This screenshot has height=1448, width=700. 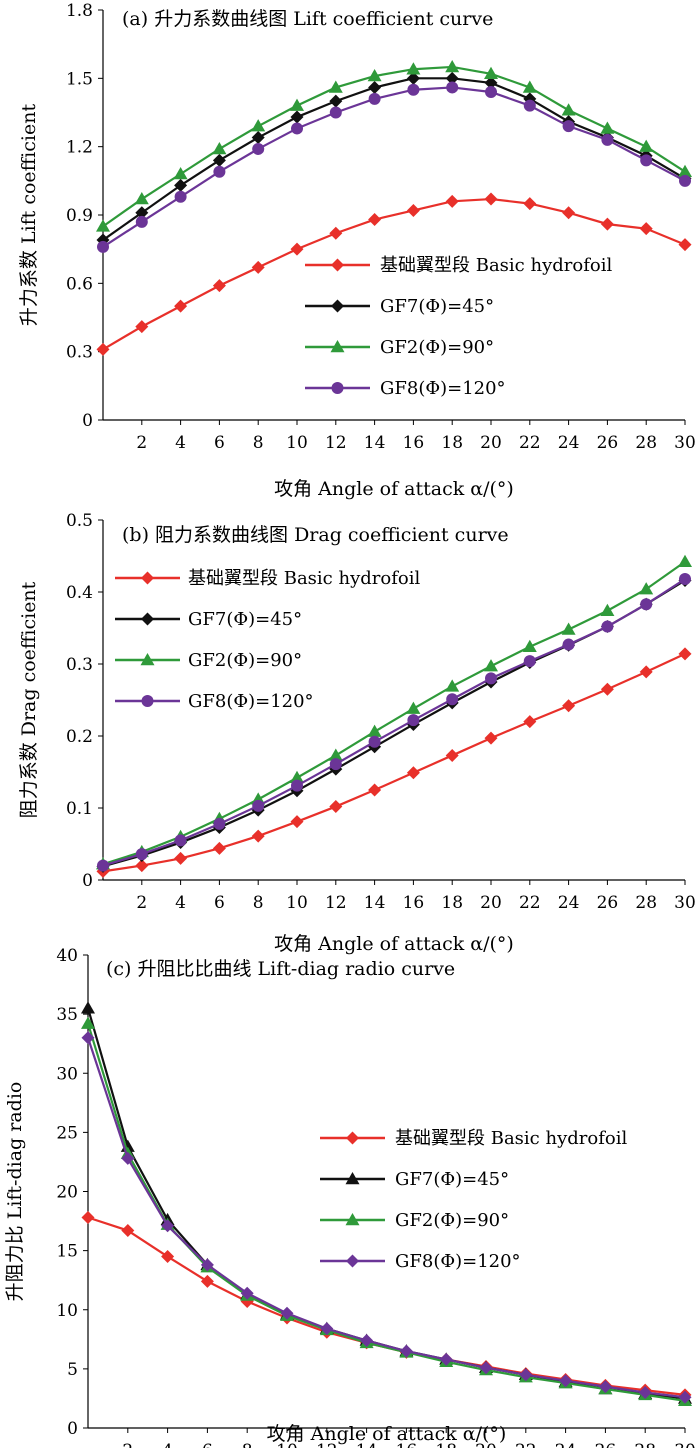 I want to click on x-tick-label: 4, so click(x=180, y=903).